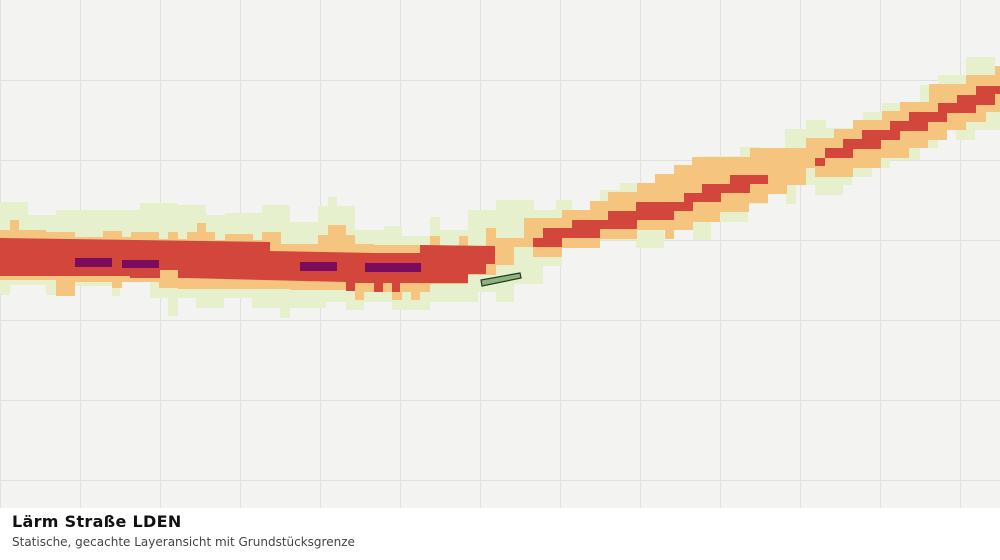  I want to click on layer-title: Lärm Straße LDEN, so click(97, 521).